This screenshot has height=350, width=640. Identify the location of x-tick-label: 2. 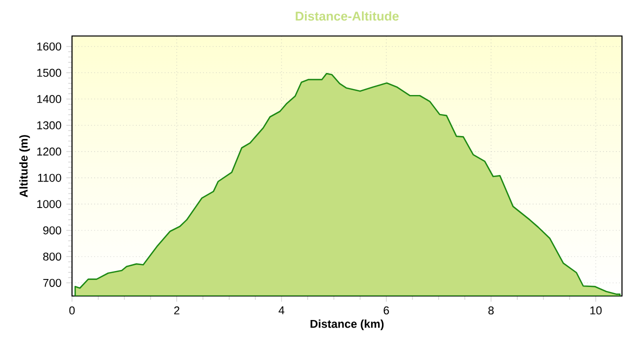
(177, 310).